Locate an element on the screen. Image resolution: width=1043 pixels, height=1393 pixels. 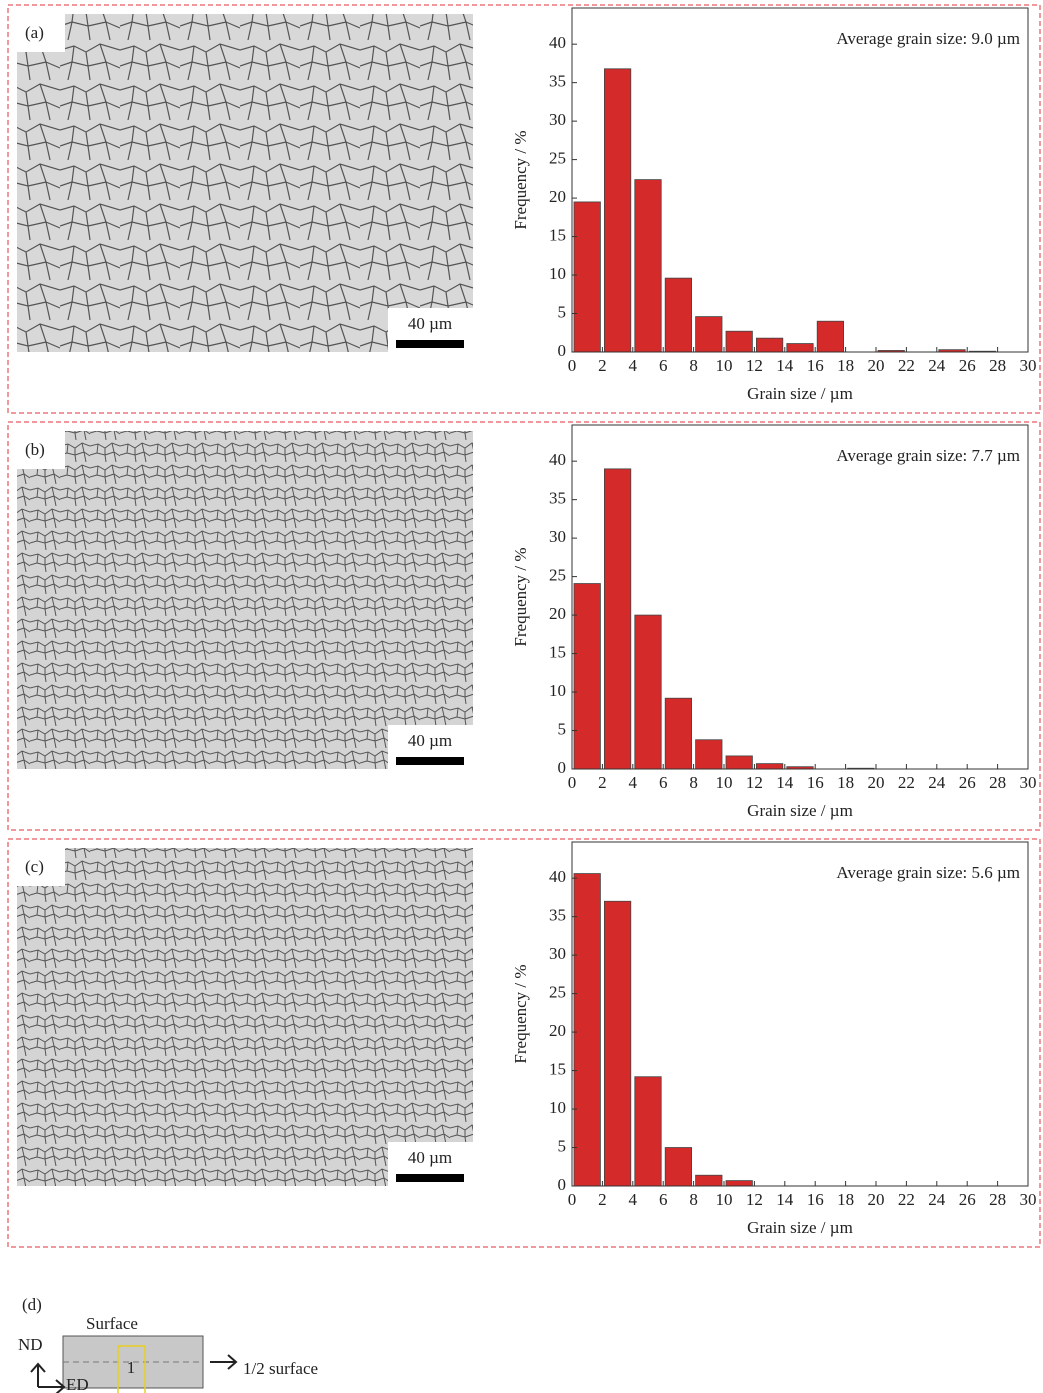
annotation: Average grain size: 5.6 µm is located at coordinates (928, 872).